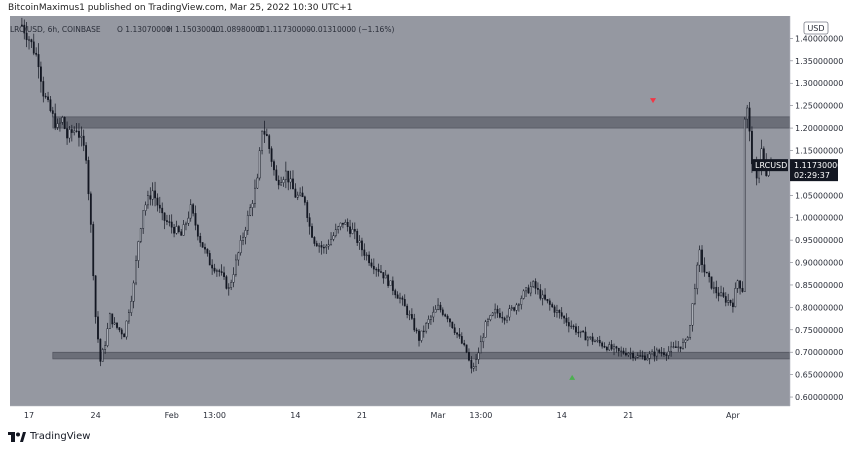 The image size is (850, 450). I want to click on price-tick-label: 1.20000000, so click(819, 128).